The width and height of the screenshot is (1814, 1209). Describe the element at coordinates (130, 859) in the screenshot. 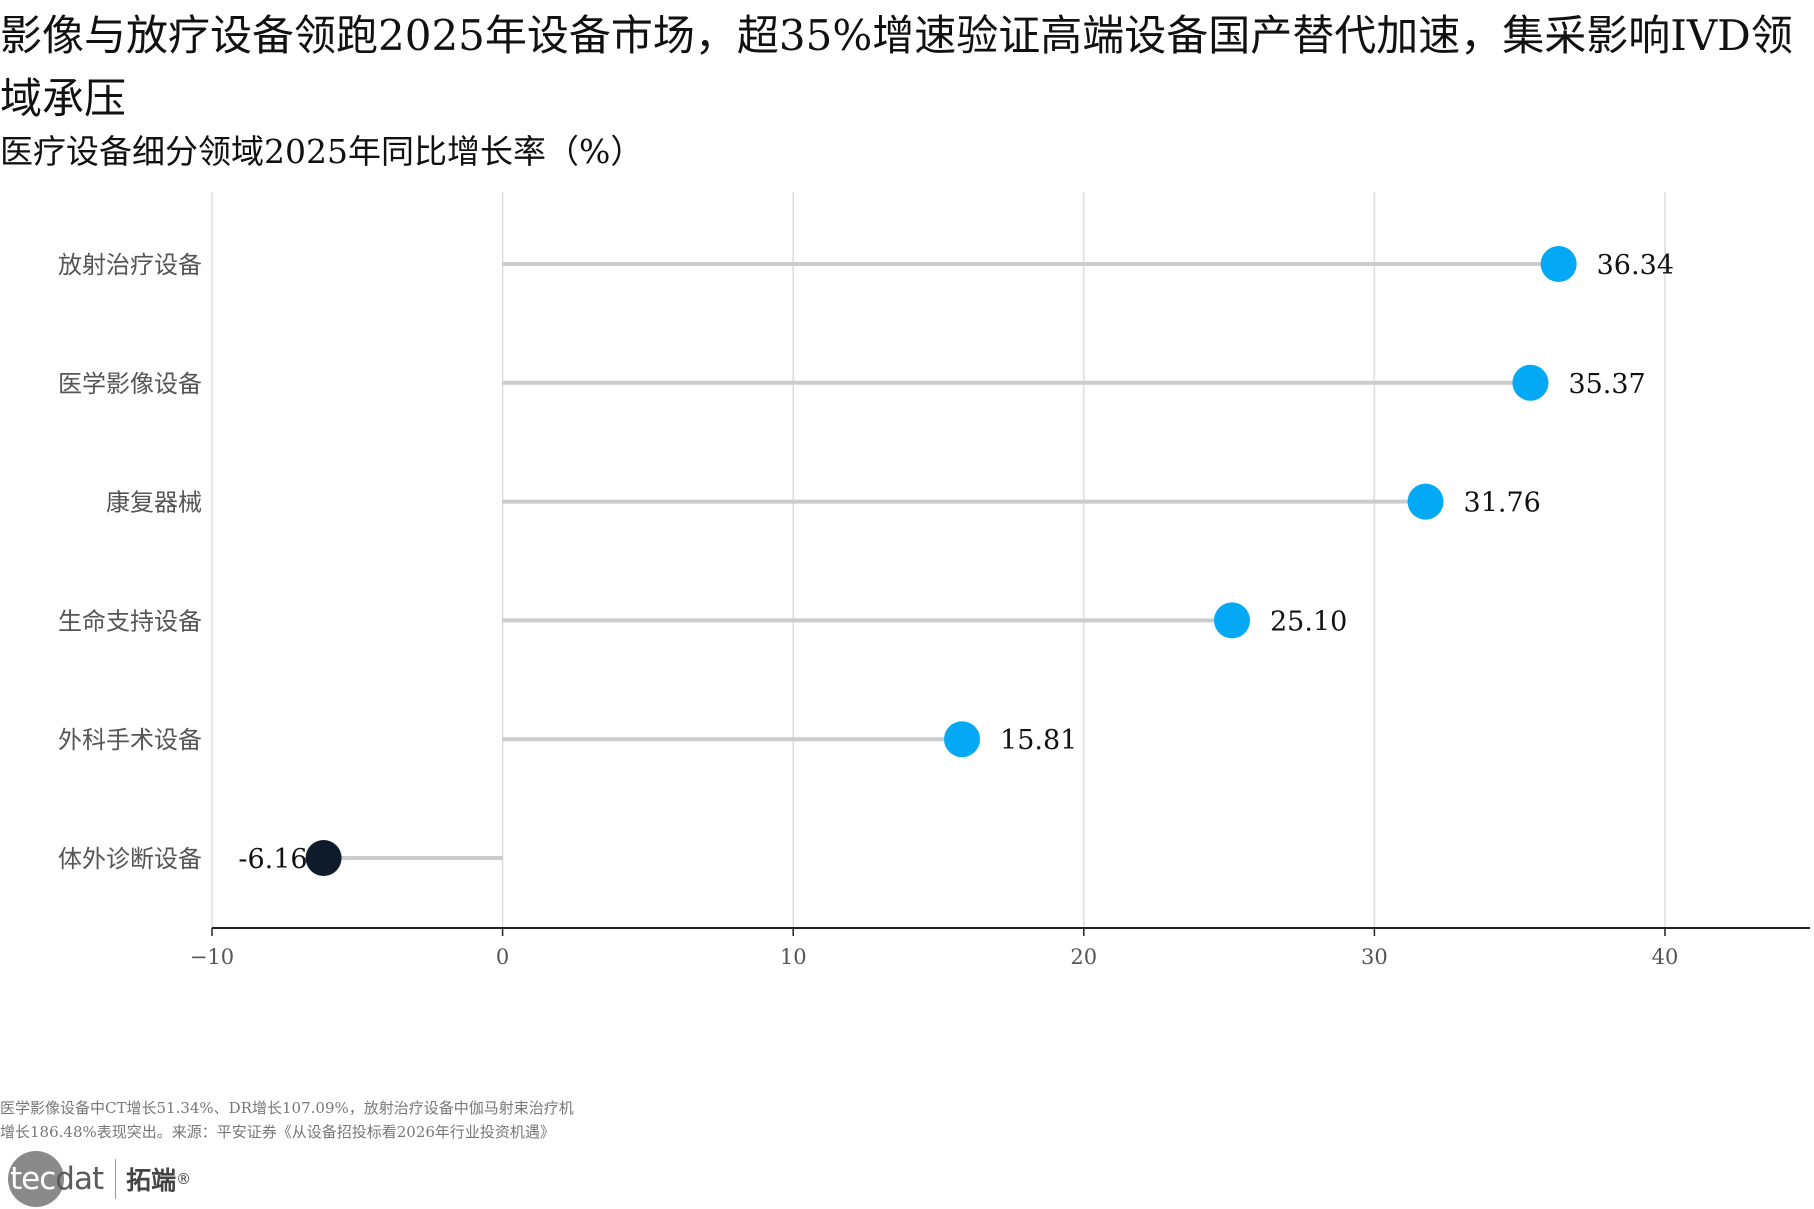

I see `category-label-5: 体外诊断设备` at that location.